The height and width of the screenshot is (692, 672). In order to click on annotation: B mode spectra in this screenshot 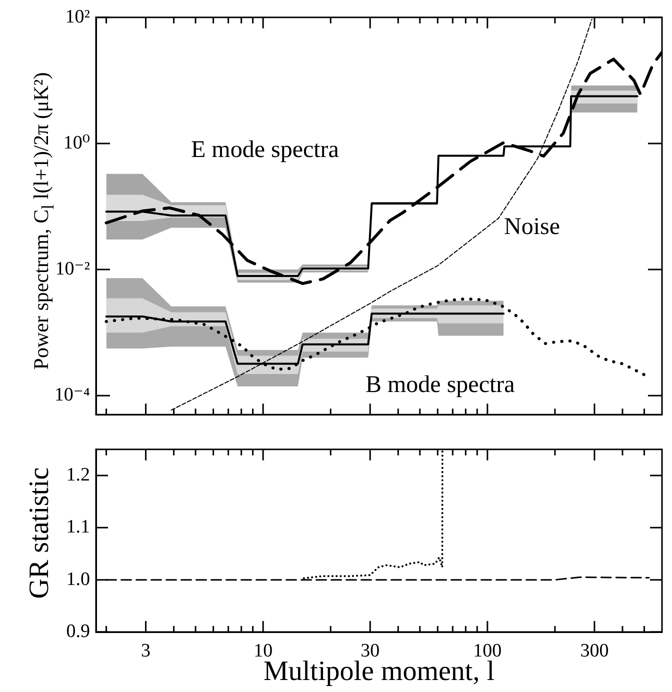, I will do `click(440, 385)`.